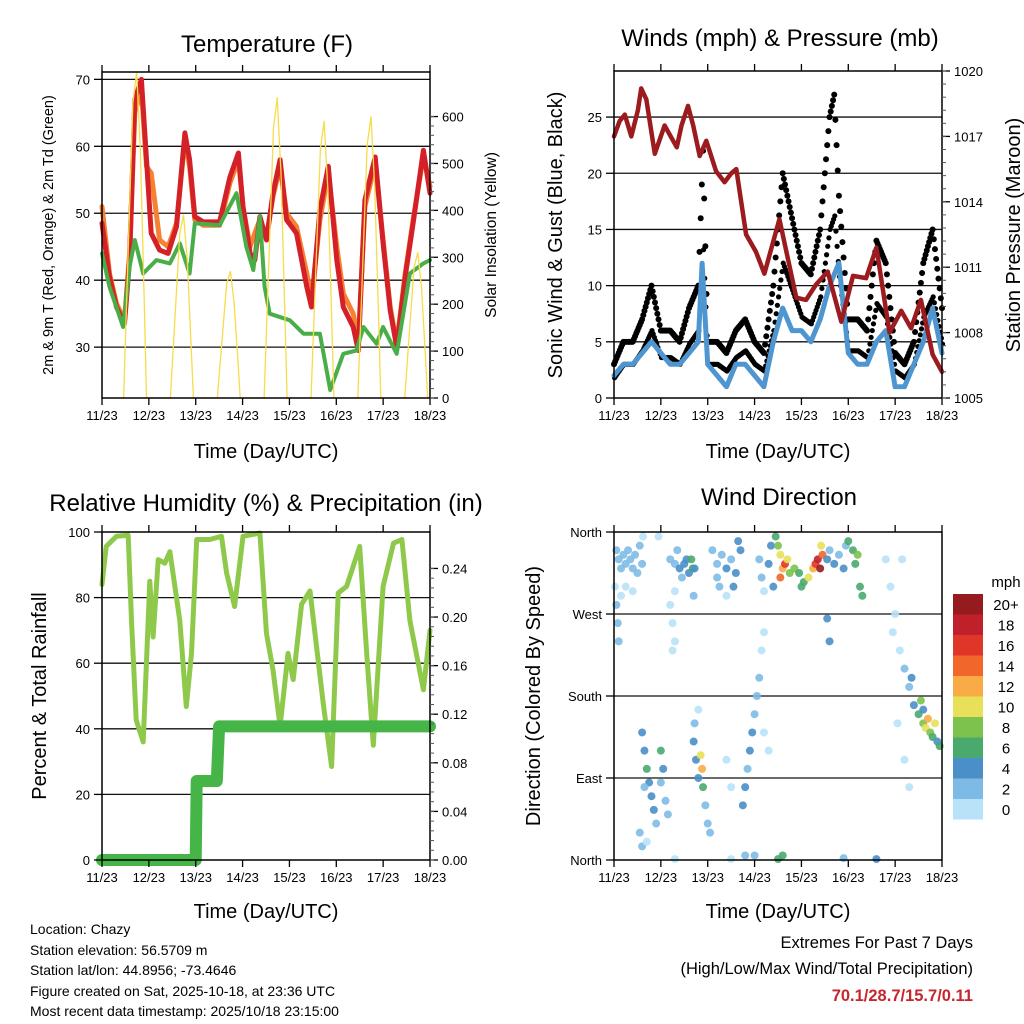 Image resolution: width=1024 pixels, height=1024 pixels. I want to click on winds-series, so click(778, 237).